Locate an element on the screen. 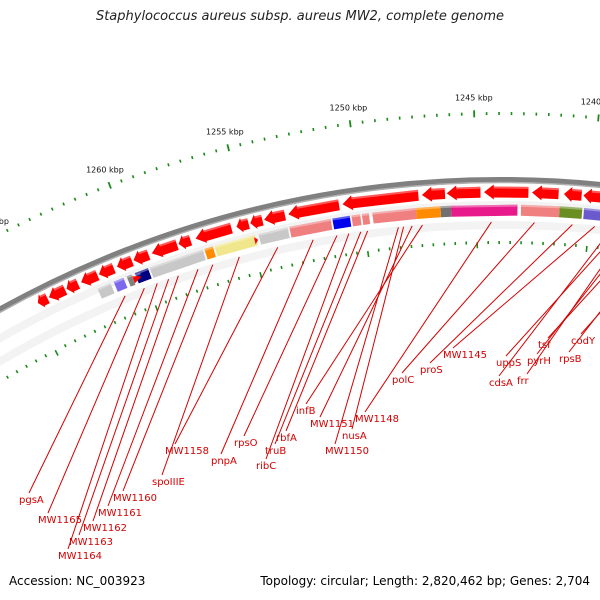 Image resolution: width=600 pixels, height=600 pixels. gene-label: spoIIIE is located at coordinates (168, 482).